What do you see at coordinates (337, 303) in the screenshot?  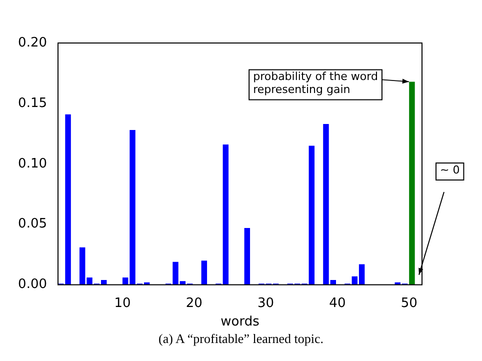 I see `x-tick-label: 40` at bounding box center [337, 303].